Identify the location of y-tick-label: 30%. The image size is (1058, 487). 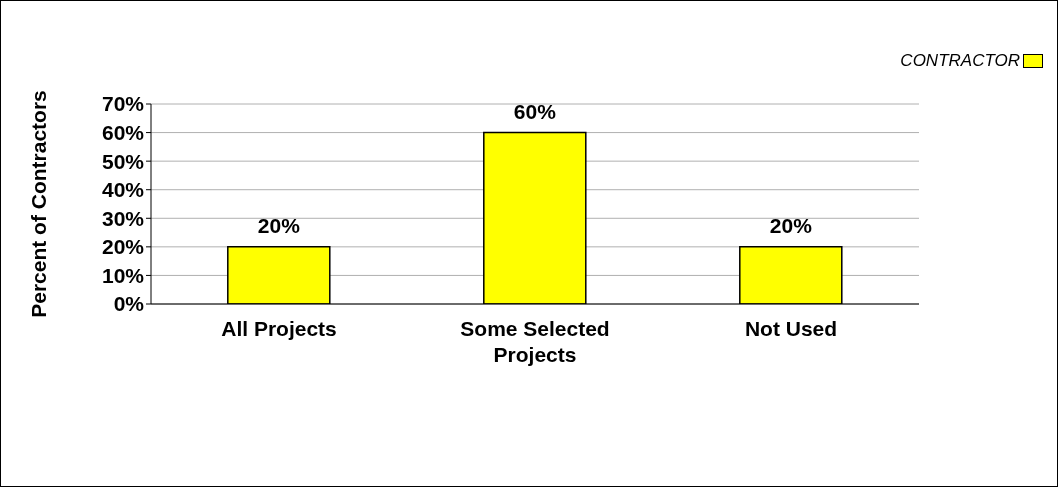
(123, 218).